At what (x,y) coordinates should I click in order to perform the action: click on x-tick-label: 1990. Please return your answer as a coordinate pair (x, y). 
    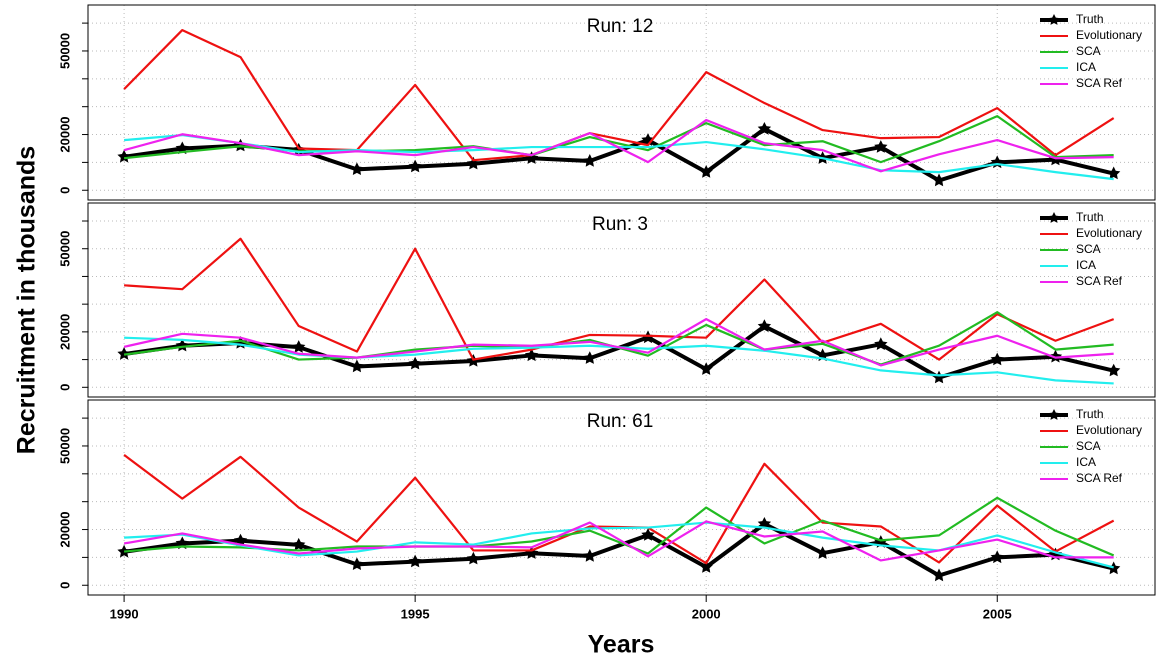
    Looking at the image, I should click on (124, 613).